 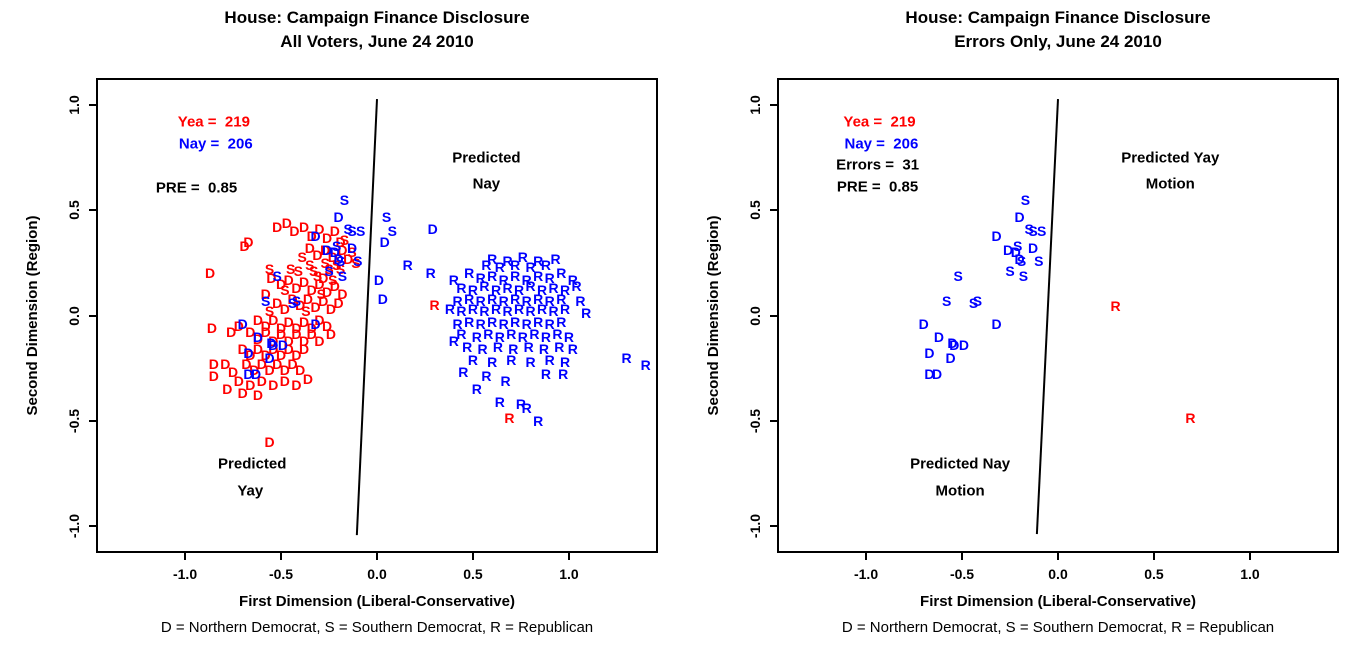 I want to click on x-axis-title: First Dimension (Liberal-Conservative), so click(x=377, y=601).